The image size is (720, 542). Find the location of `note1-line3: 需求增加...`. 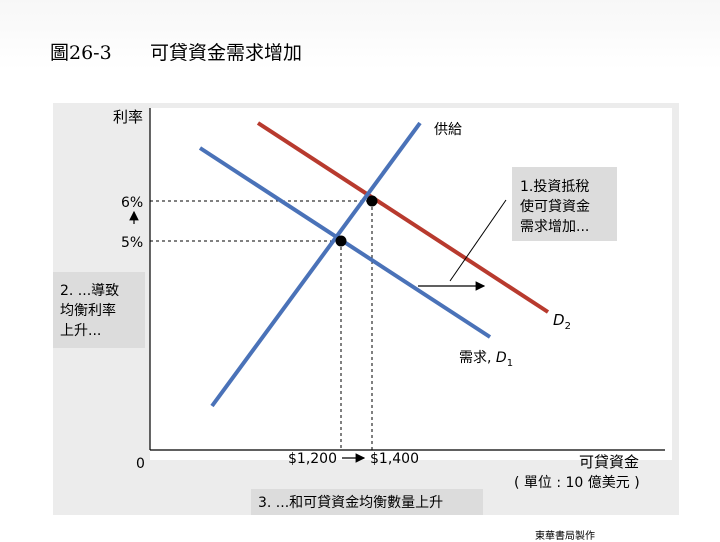

note1-line3: 需求增加... is located at coordinates (554, 227).